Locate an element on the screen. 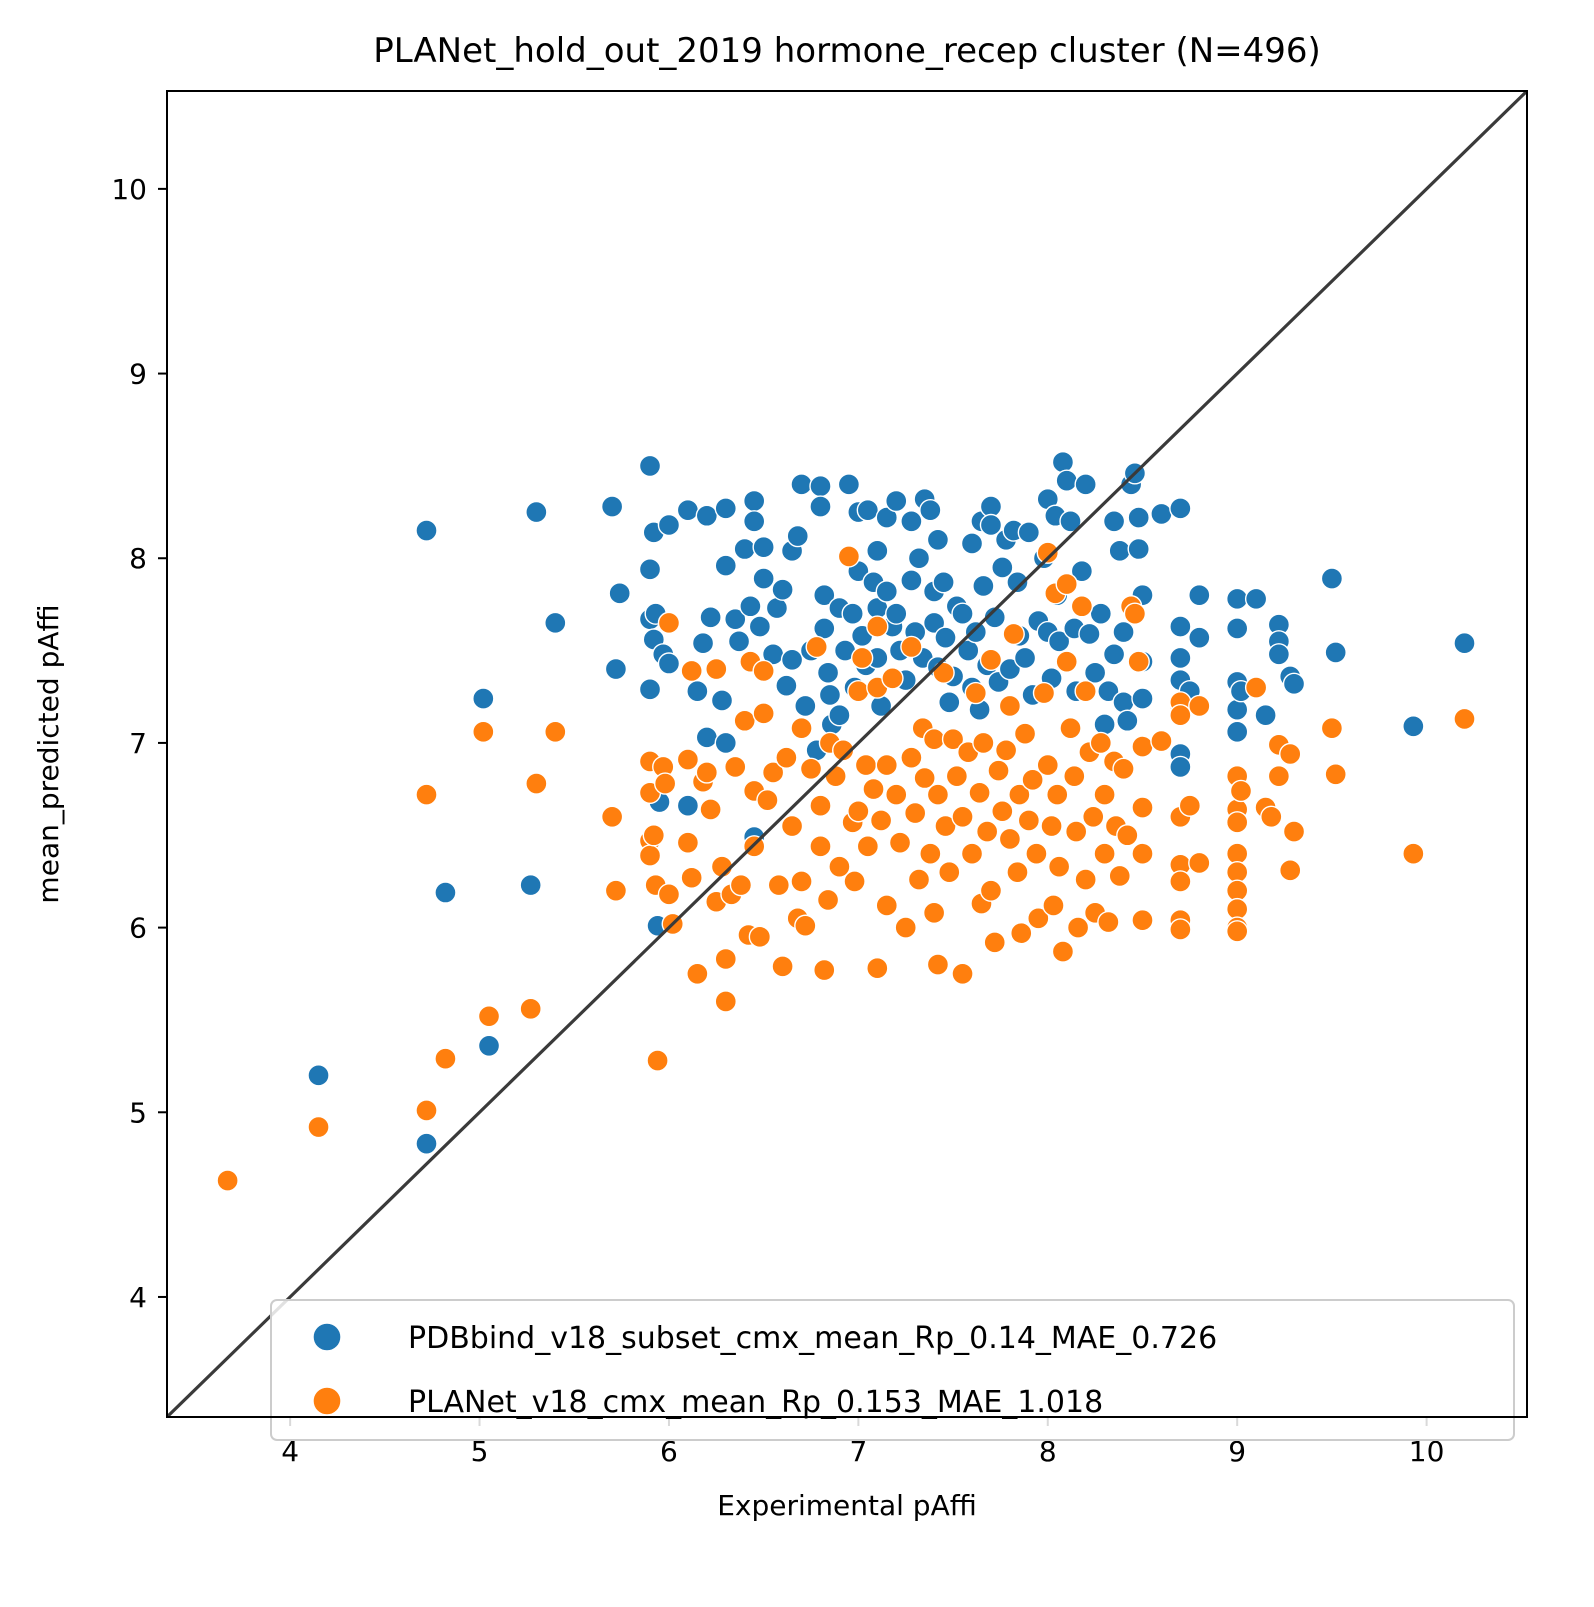 This screenshot has width=1594, height=1607. x-tick-label: 5 is located at coordinates (480, 1451).